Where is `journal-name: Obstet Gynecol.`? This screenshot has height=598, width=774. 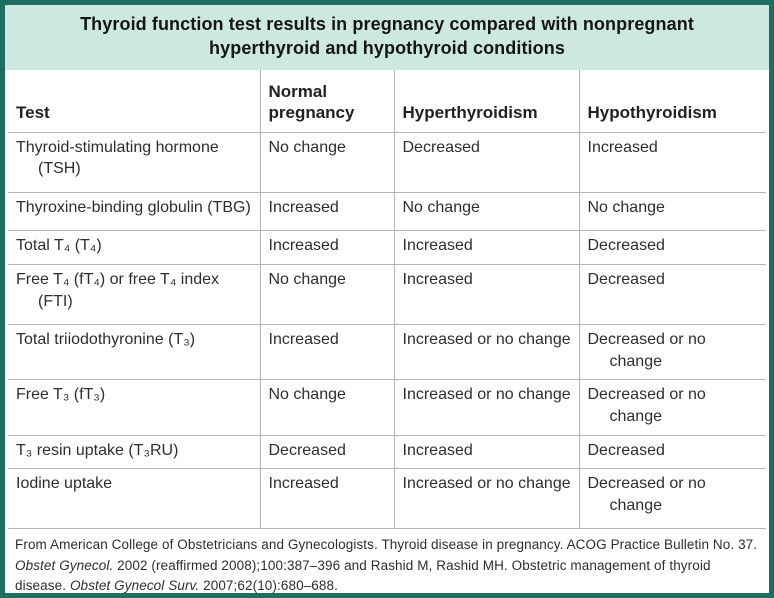 journal-name: Obstet Gynecol. is located at coordinates (64, 565).